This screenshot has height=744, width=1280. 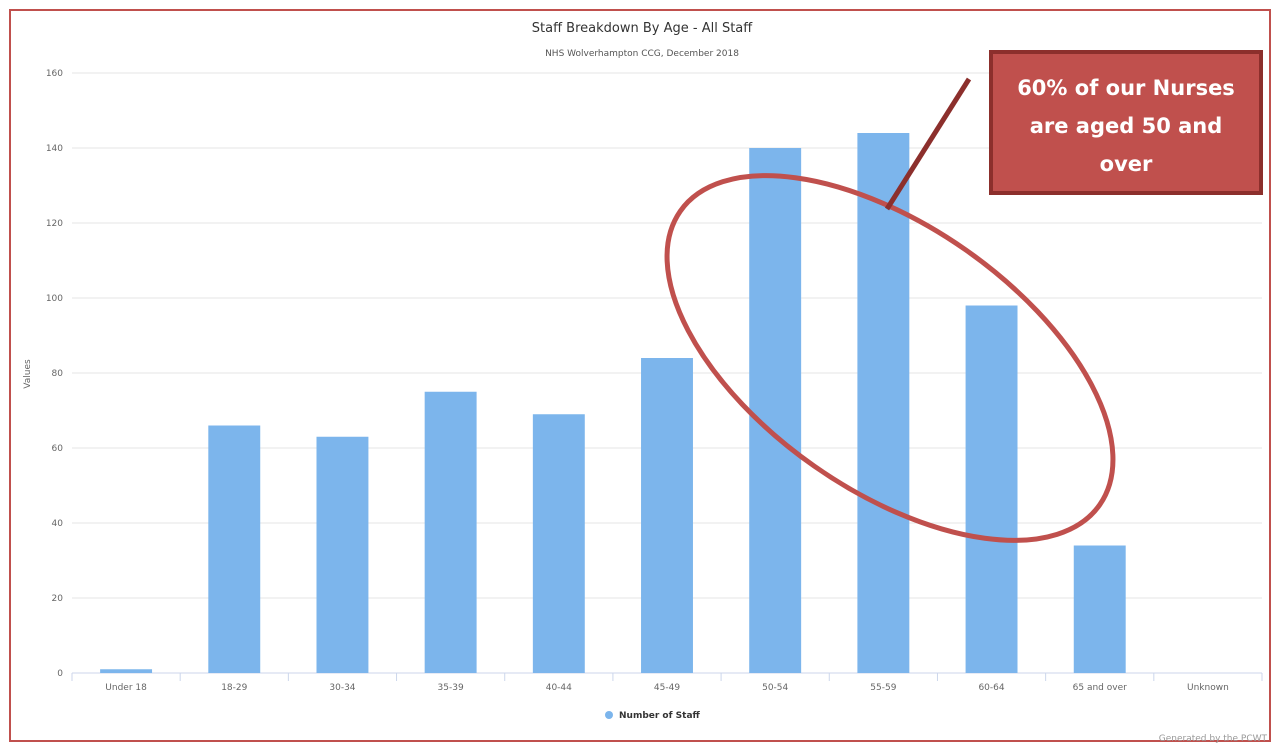 What do you see at coordinates (1213, 739) in the screenshot?
I see `credit-text: Generated by the PCWT` at bounding box center [1213, 739].